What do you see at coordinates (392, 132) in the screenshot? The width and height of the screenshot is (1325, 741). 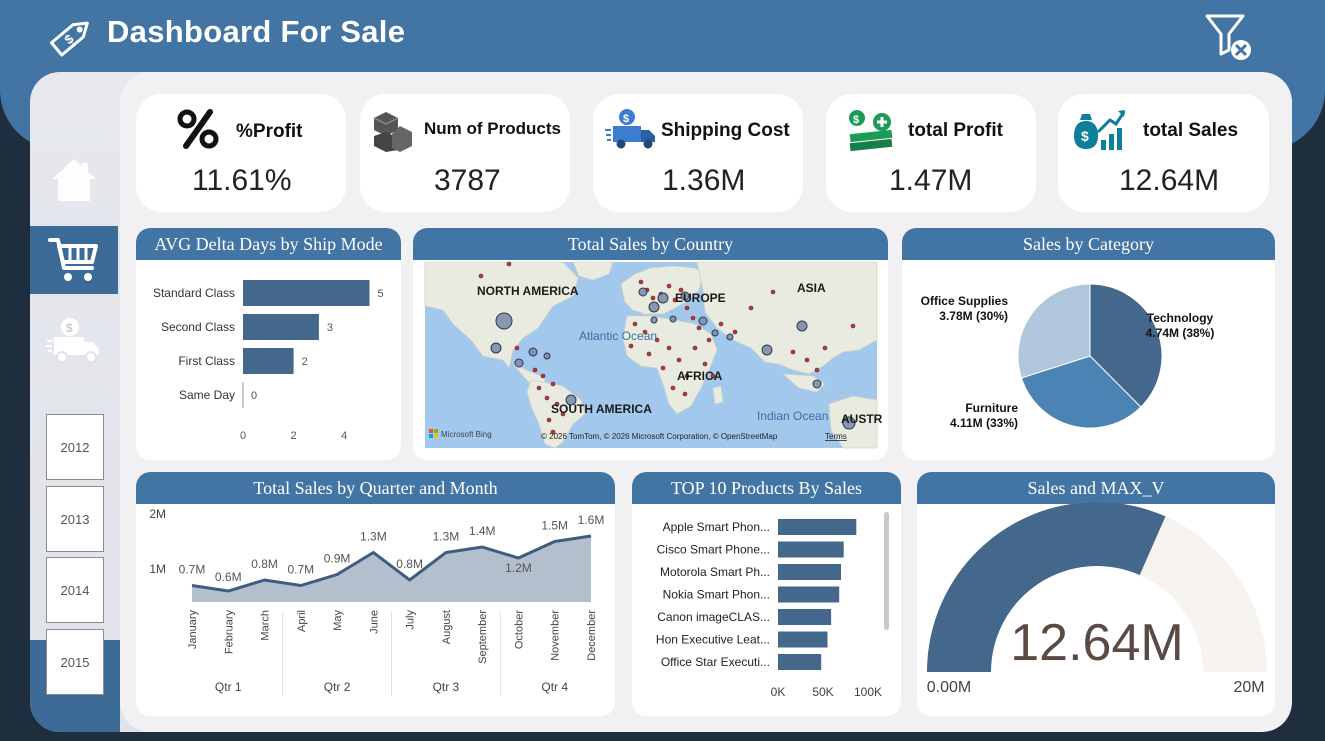 I see `boxes-icon` at bounding box center [392, 132].